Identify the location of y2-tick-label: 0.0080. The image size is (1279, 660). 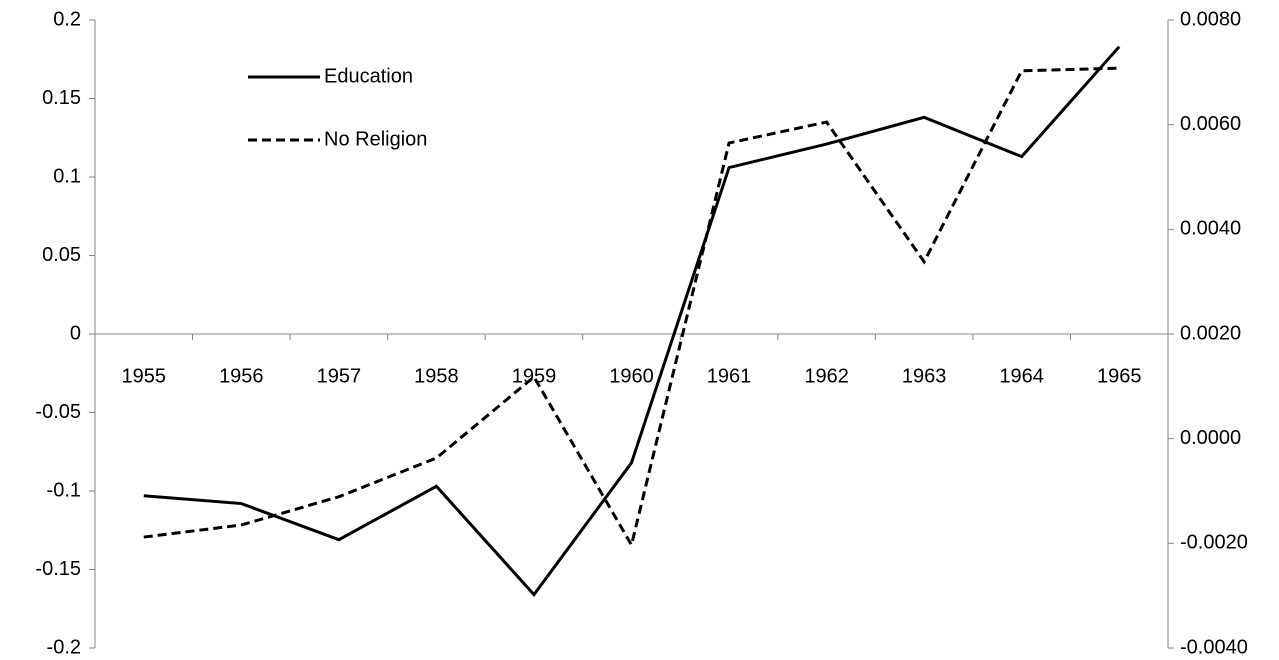
(1210, 19).